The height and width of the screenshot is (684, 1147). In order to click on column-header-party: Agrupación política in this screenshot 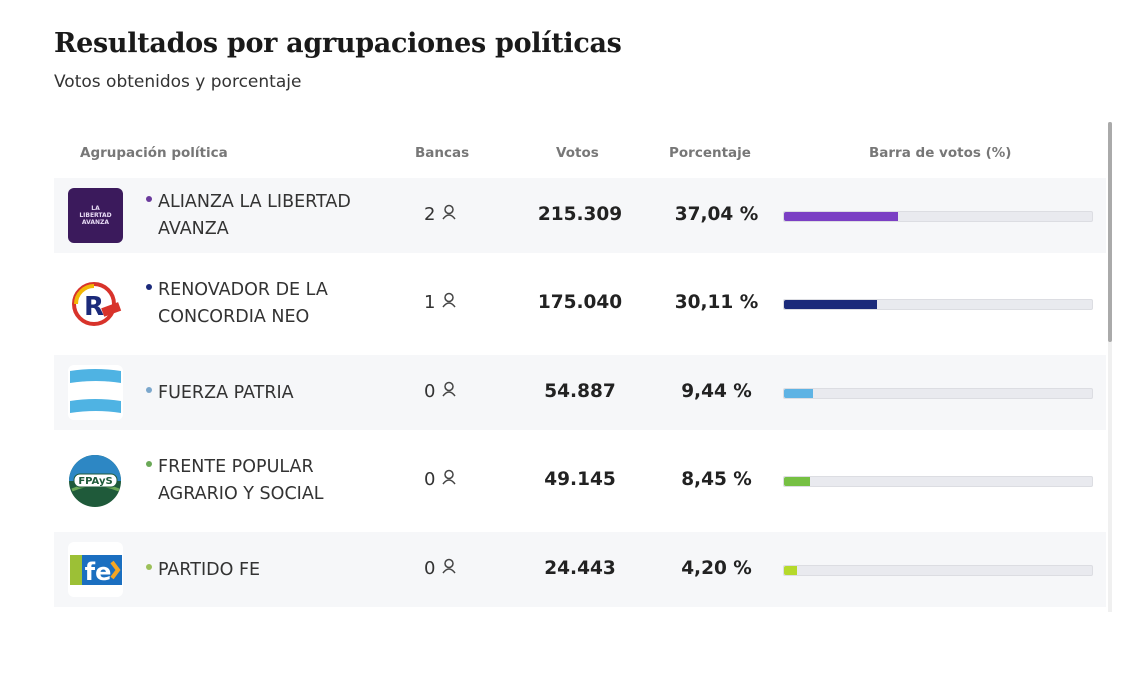, I will do `click(154, 153)`.